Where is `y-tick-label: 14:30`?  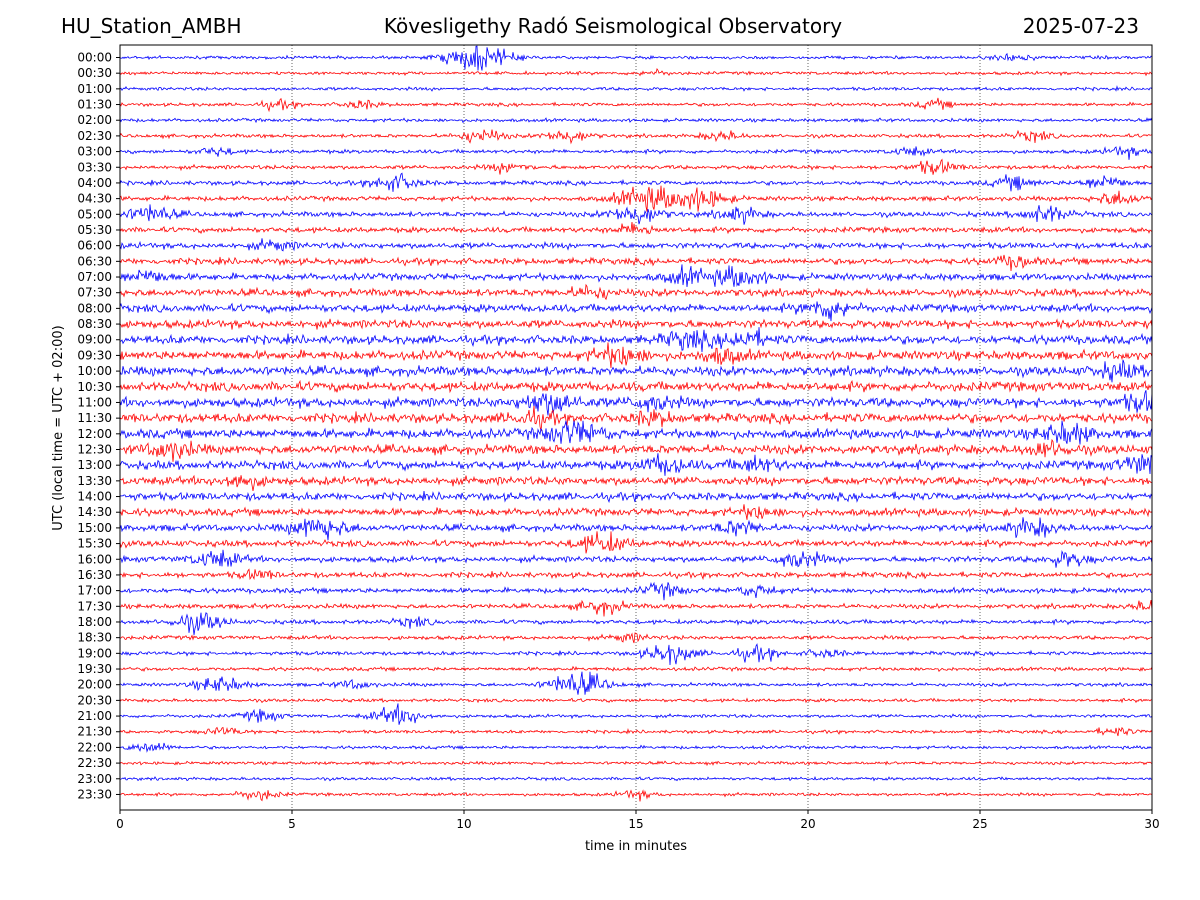 y-tick-label: 14:30 is located at coordinates (94, 512).